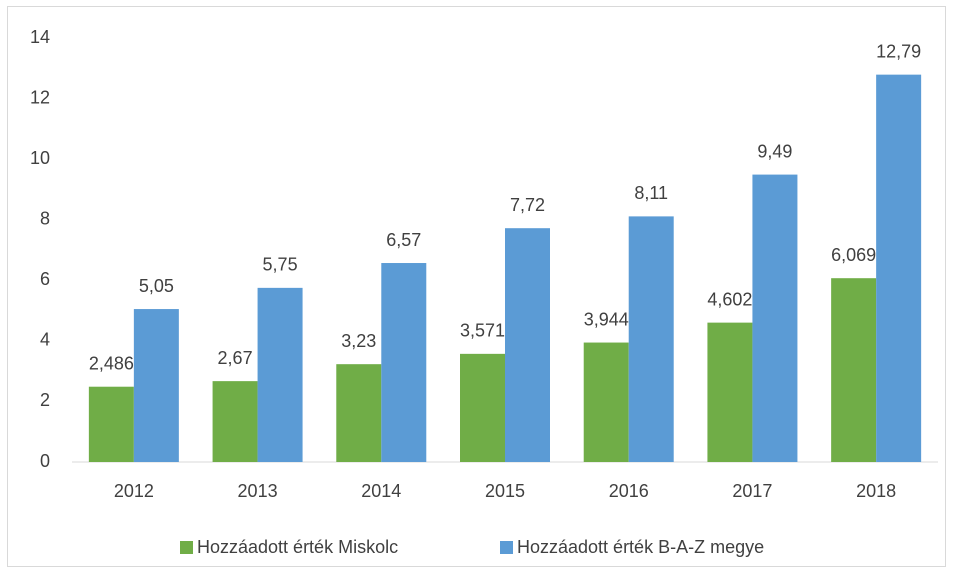  What do you see at coordinates (876, 491) in the screenshot?
I see `x-tick-label: 2018` at bounding box center [876, 491].